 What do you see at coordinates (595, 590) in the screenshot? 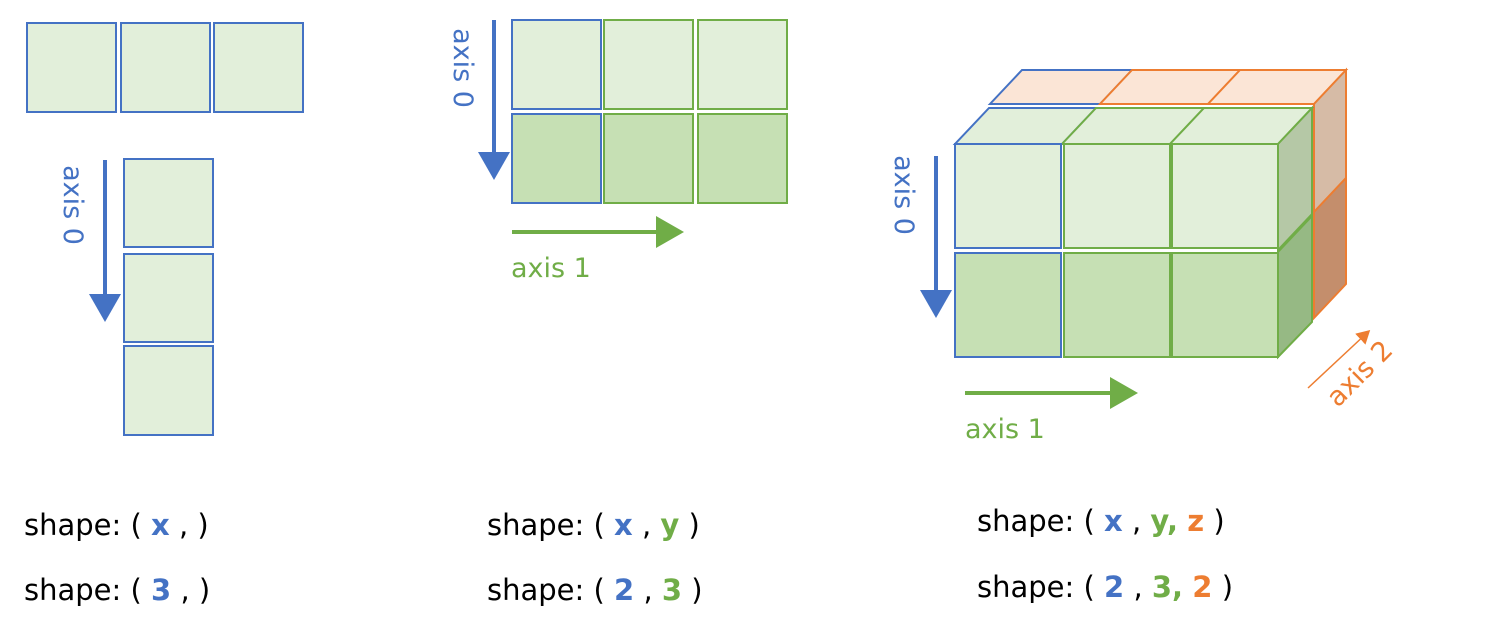
I see `shape-numeric: shape: ( 2 , 3 )` at bounding box center [595, 590].